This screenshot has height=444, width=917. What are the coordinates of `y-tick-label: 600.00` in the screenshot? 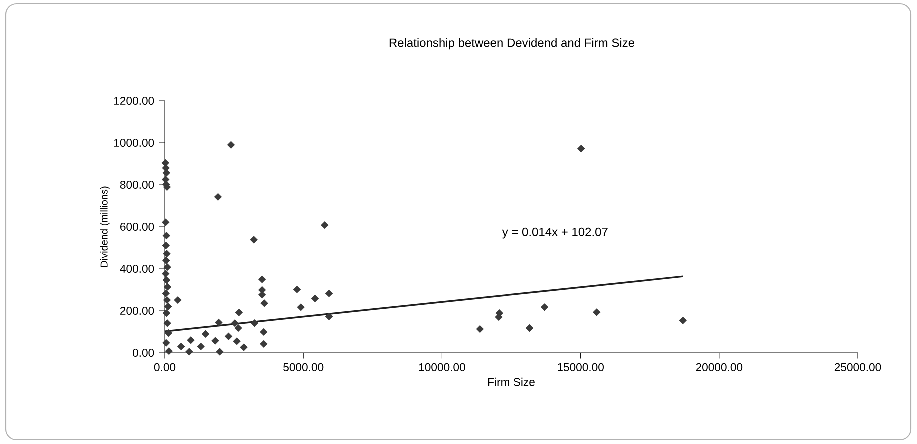 It's located at (137, 227).